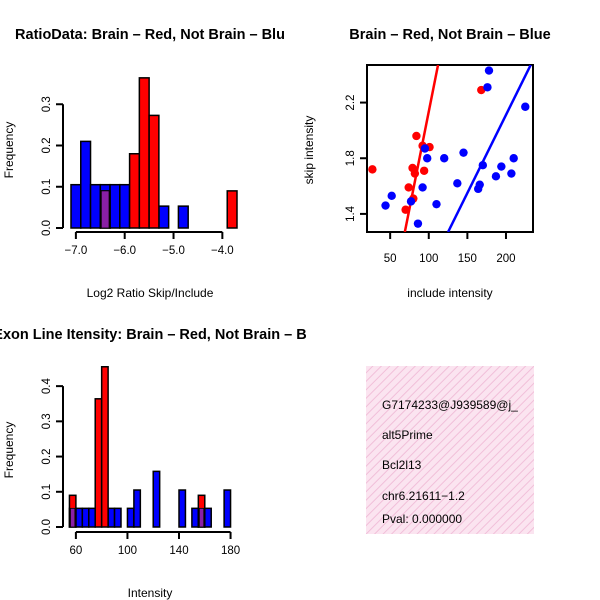 This screenshot has width=600, height=600. Describe the element at coordinates (47, 457) in the screenshot. I see `intensity-y-tick-label-2: 0.2` at that location.